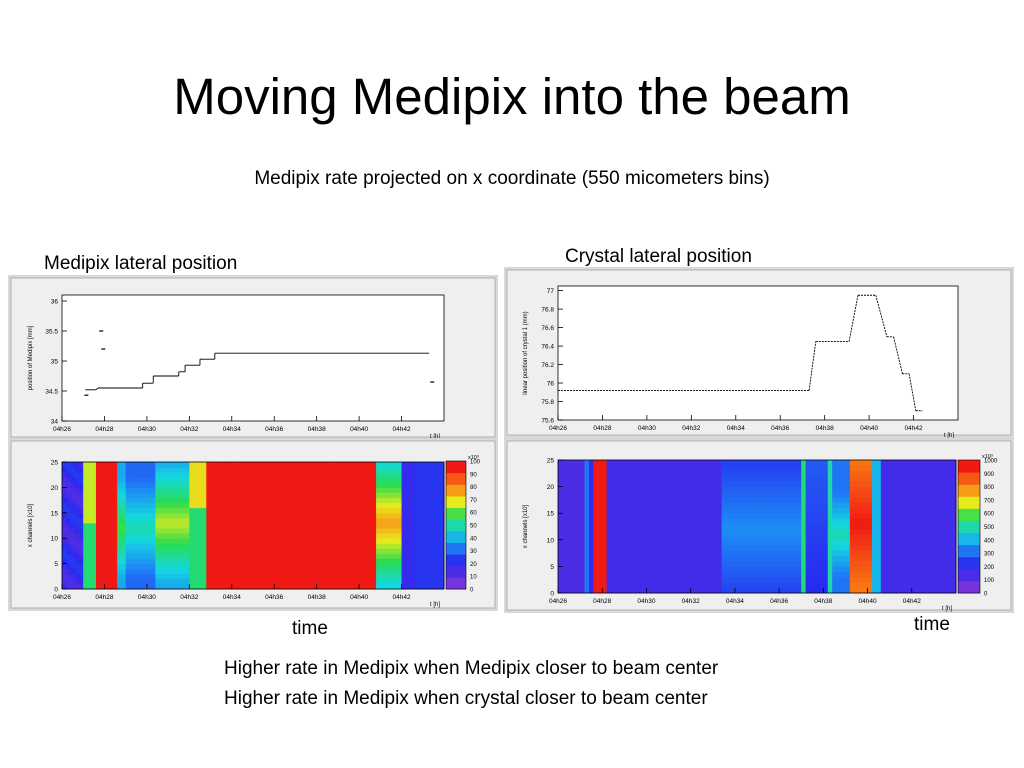 The height and width of the screenshot is (768, 1024). What do you see at coordinates (456, 571) in the screenshot?
I see `colorbar-segment` at bounding box center [456, 571].